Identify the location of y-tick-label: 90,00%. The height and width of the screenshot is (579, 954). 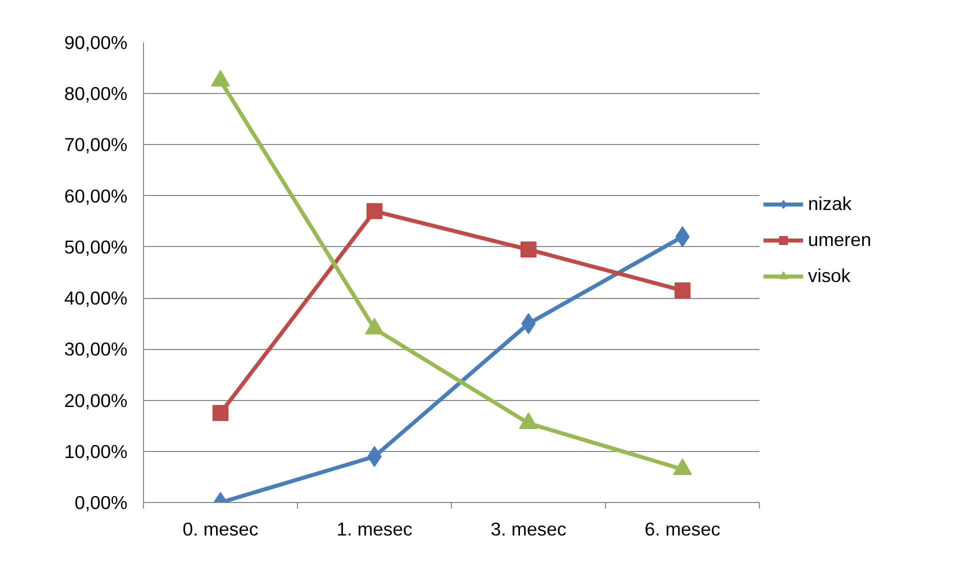
(96, 42).